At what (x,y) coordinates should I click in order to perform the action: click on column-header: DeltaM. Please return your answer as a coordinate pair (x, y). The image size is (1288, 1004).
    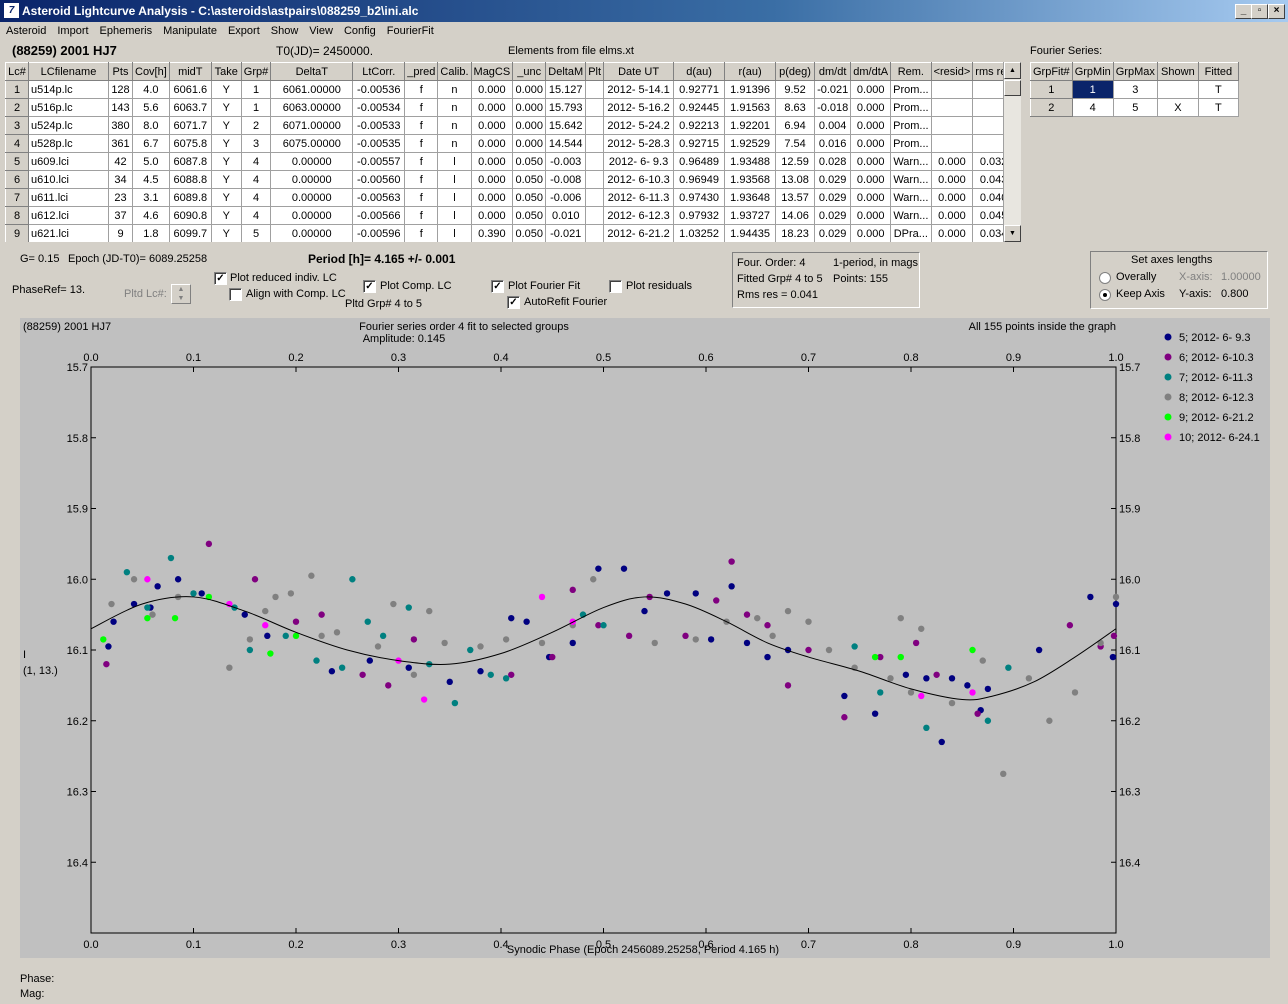
    Looking at the image, I should click on (566, 71).